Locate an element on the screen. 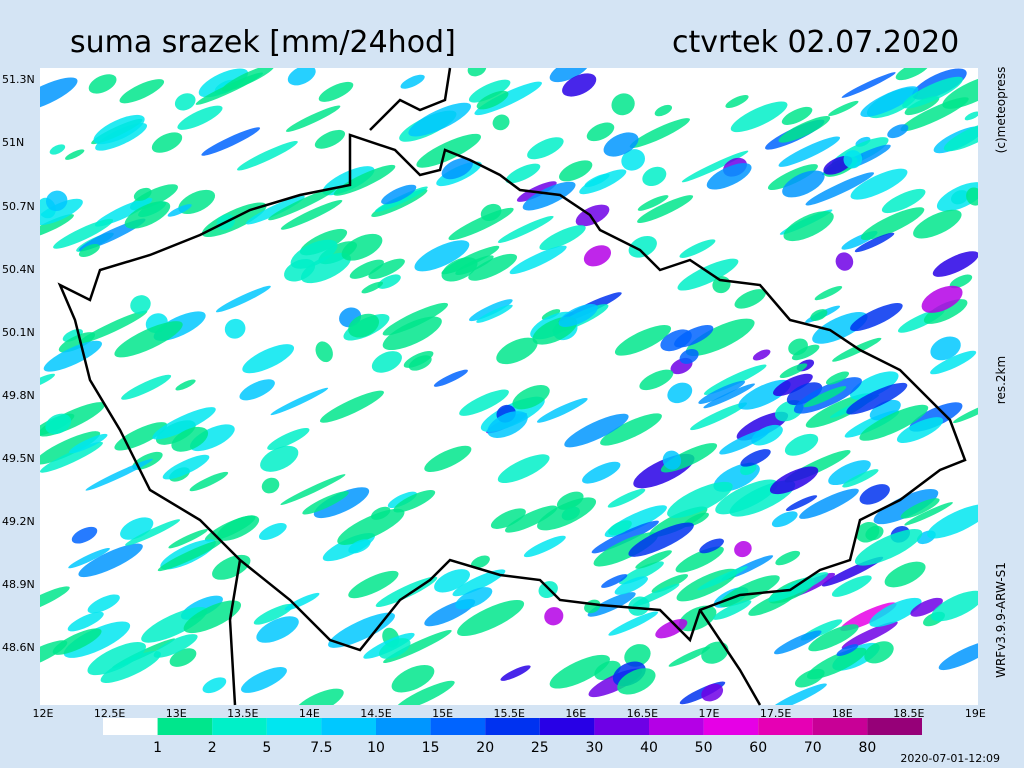 The image size is (1024, 768). legend-label: 80 is located at coordinates (867, 748).